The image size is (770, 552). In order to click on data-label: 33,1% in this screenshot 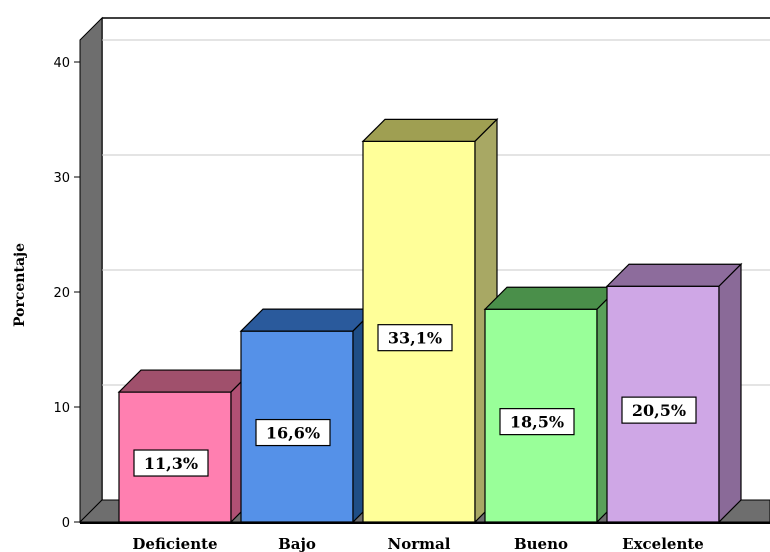, I will do `click(415, 338)`.